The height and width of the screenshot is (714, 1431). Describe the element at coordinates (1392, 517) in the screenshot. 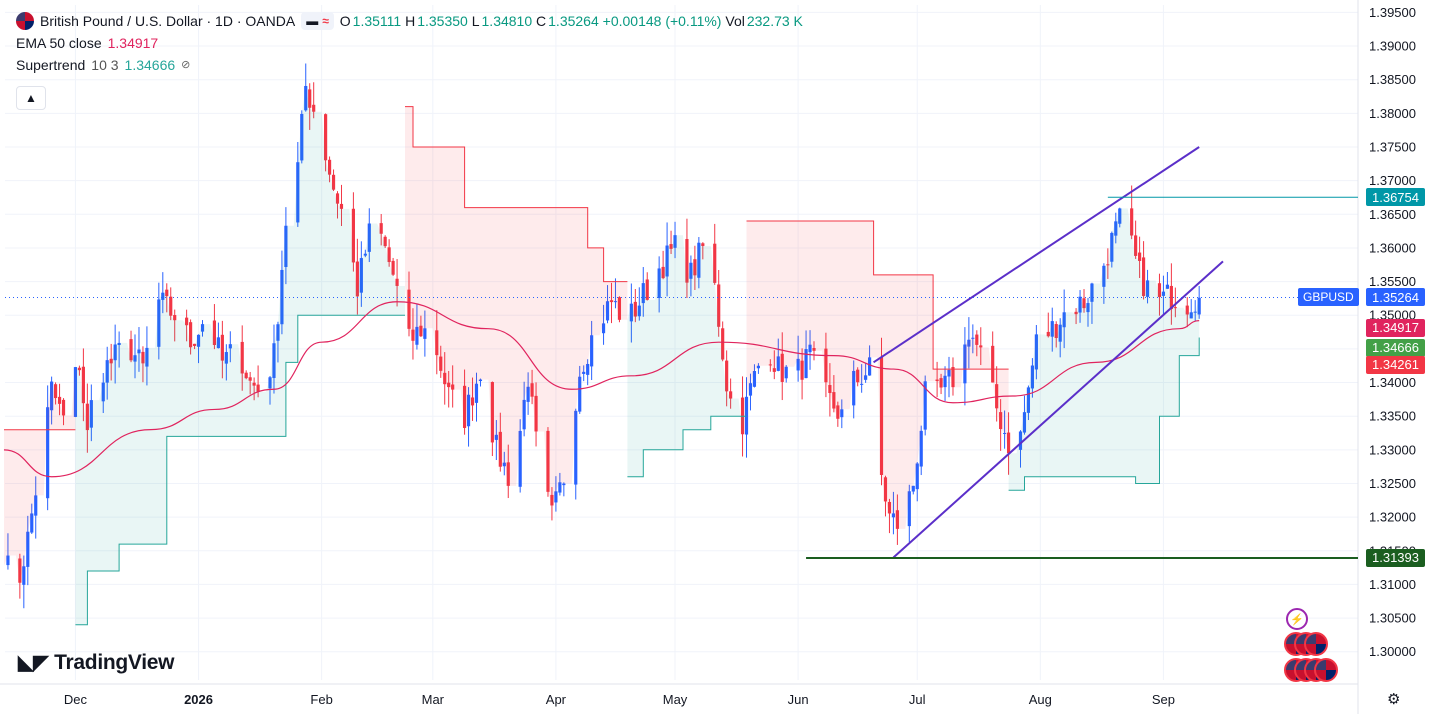

I see `y-tick-label: 1.32000` at that location.